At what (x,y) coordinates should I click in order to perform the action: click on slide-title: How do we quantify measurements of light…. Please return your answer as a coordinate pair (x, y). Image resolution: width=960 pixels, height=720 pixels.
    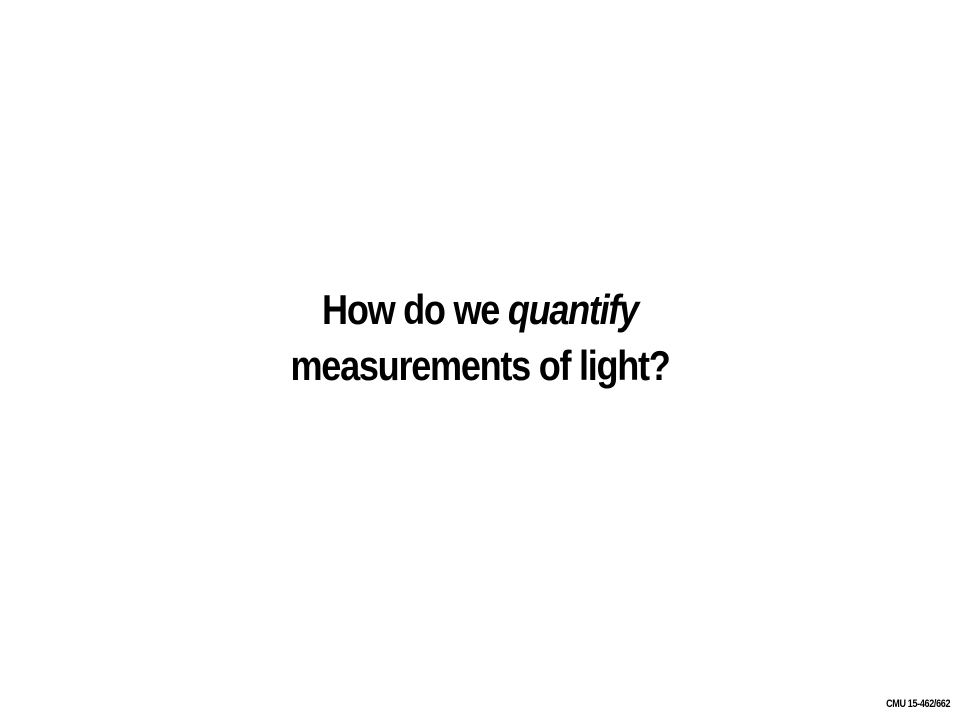
    Looking at the image, I should click on (480, 338).